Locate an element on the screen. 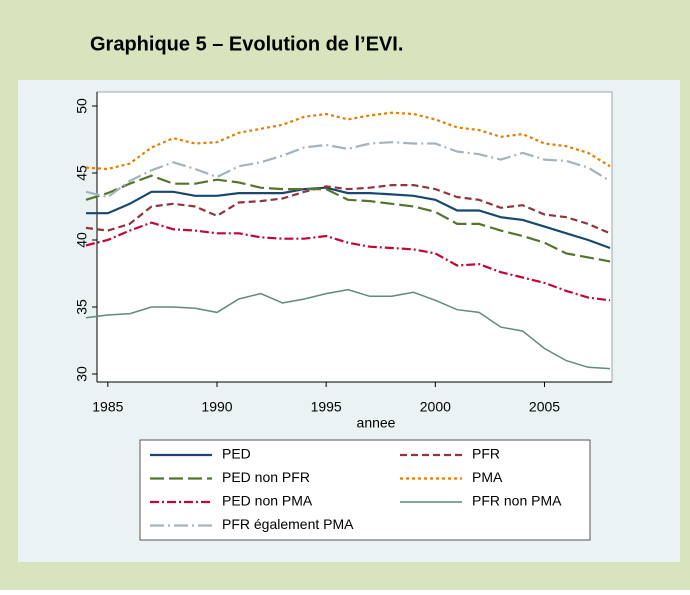 The image size is (690, 595). legend-label: PFR non PMA is located at coordinates (517, 501).